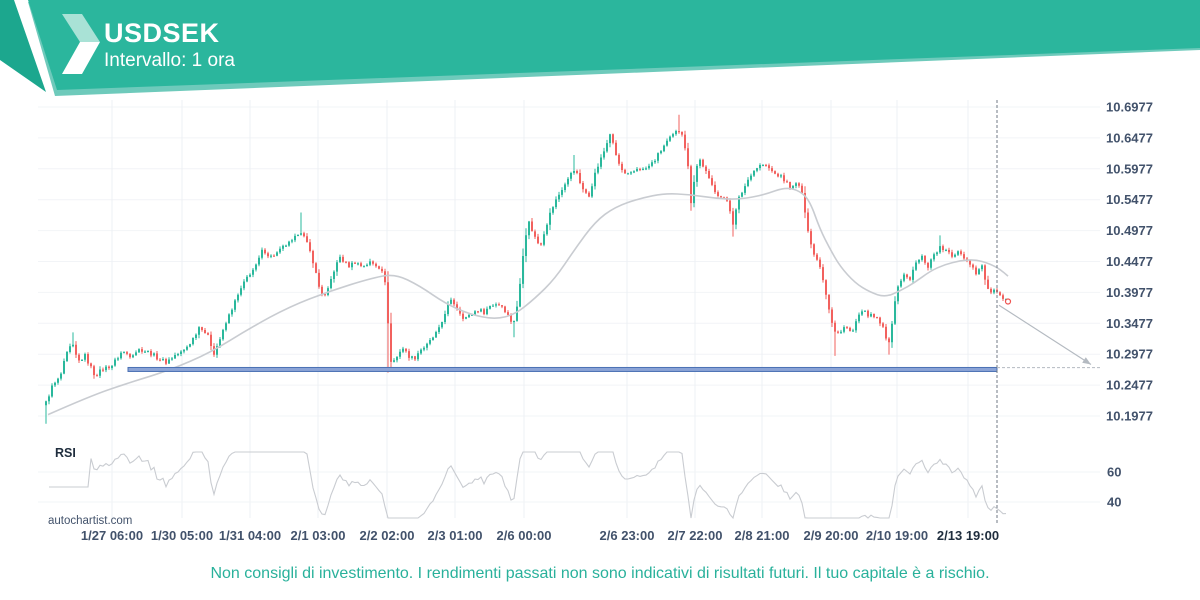 The width and height of the screenshot is (1200, 600). Describe the element at coordinates (1129, 199) in the screenshot. I see `y-axis-label: 10.5477` at that location.